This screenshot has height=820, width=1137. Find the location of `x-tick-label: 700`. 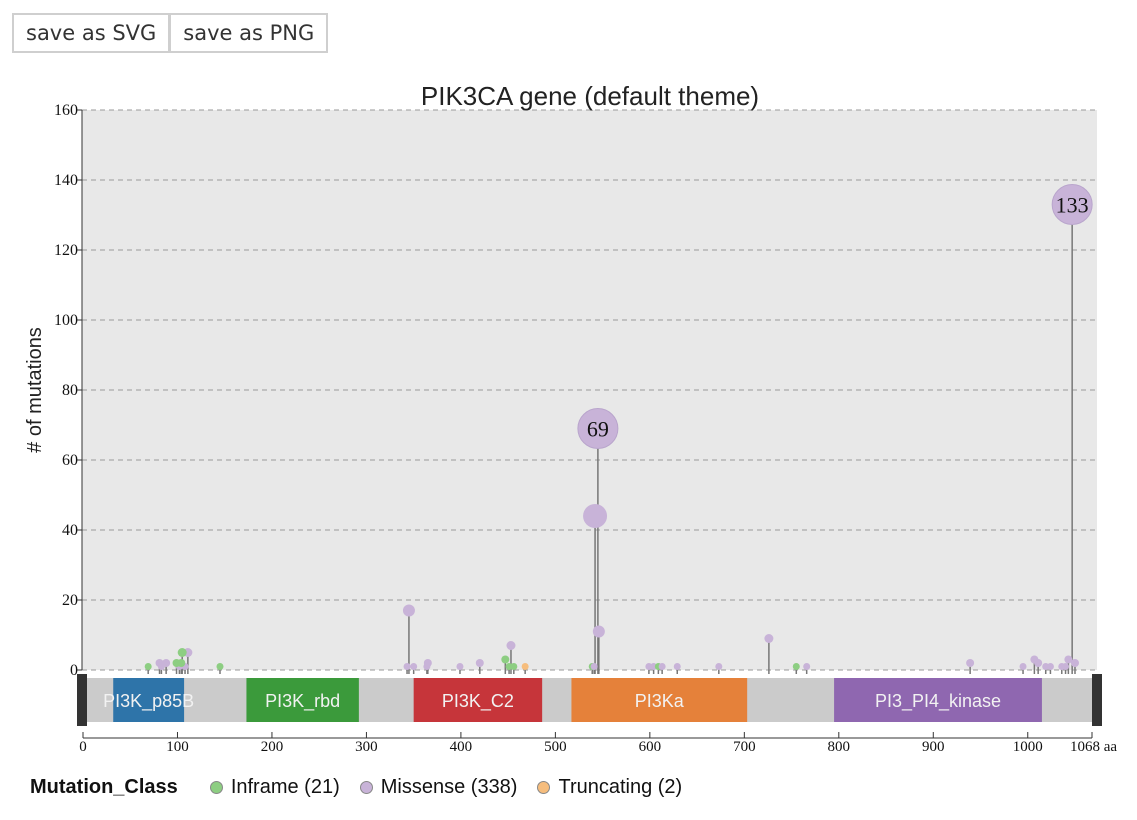

x-tick-label: 700 is located at coordinates (744, 747).